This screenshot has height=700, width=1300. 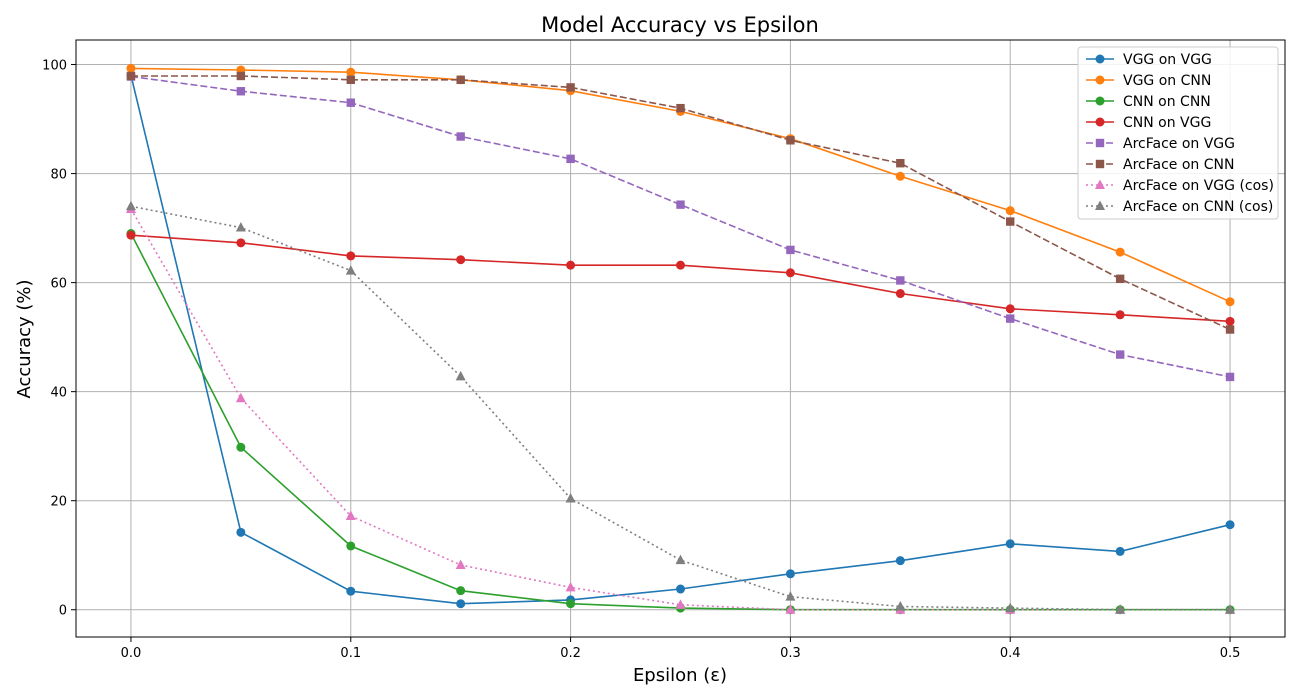 What do you see at coordinates (58, 393) in the screenshot?
I see `y-tick-label: 40` at bounding box center [58, 393].